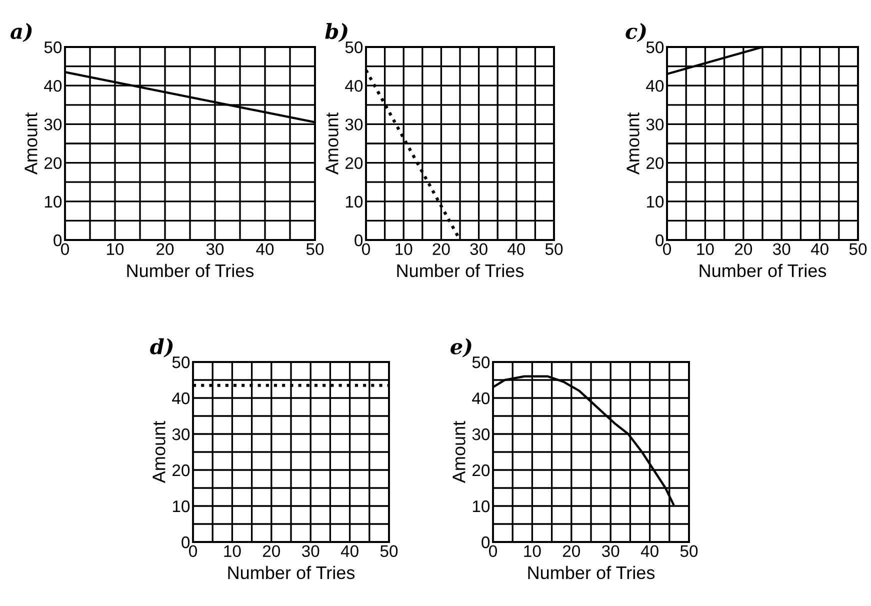 The height and width of the screenshot is (606, 871). I want to click on chart-title: a), so click(21, 32).